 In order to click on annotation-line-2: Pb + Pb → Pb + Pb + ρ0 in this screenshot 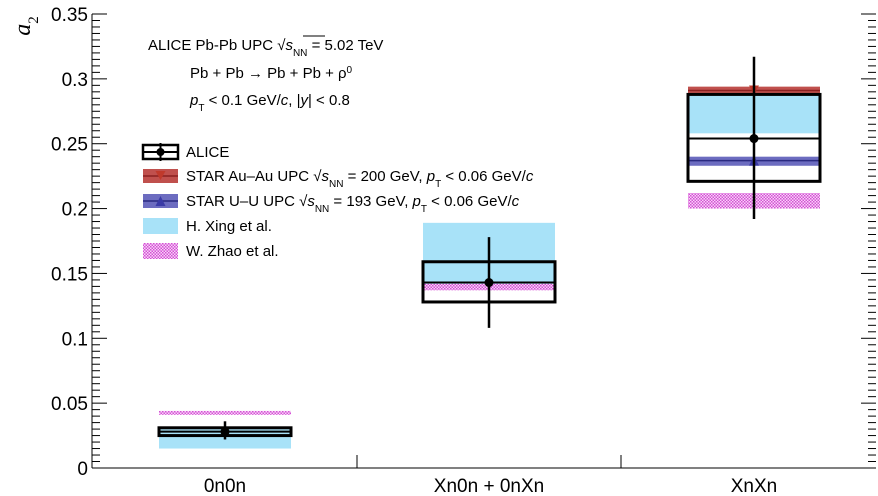, I will do `click(271, 74)`.